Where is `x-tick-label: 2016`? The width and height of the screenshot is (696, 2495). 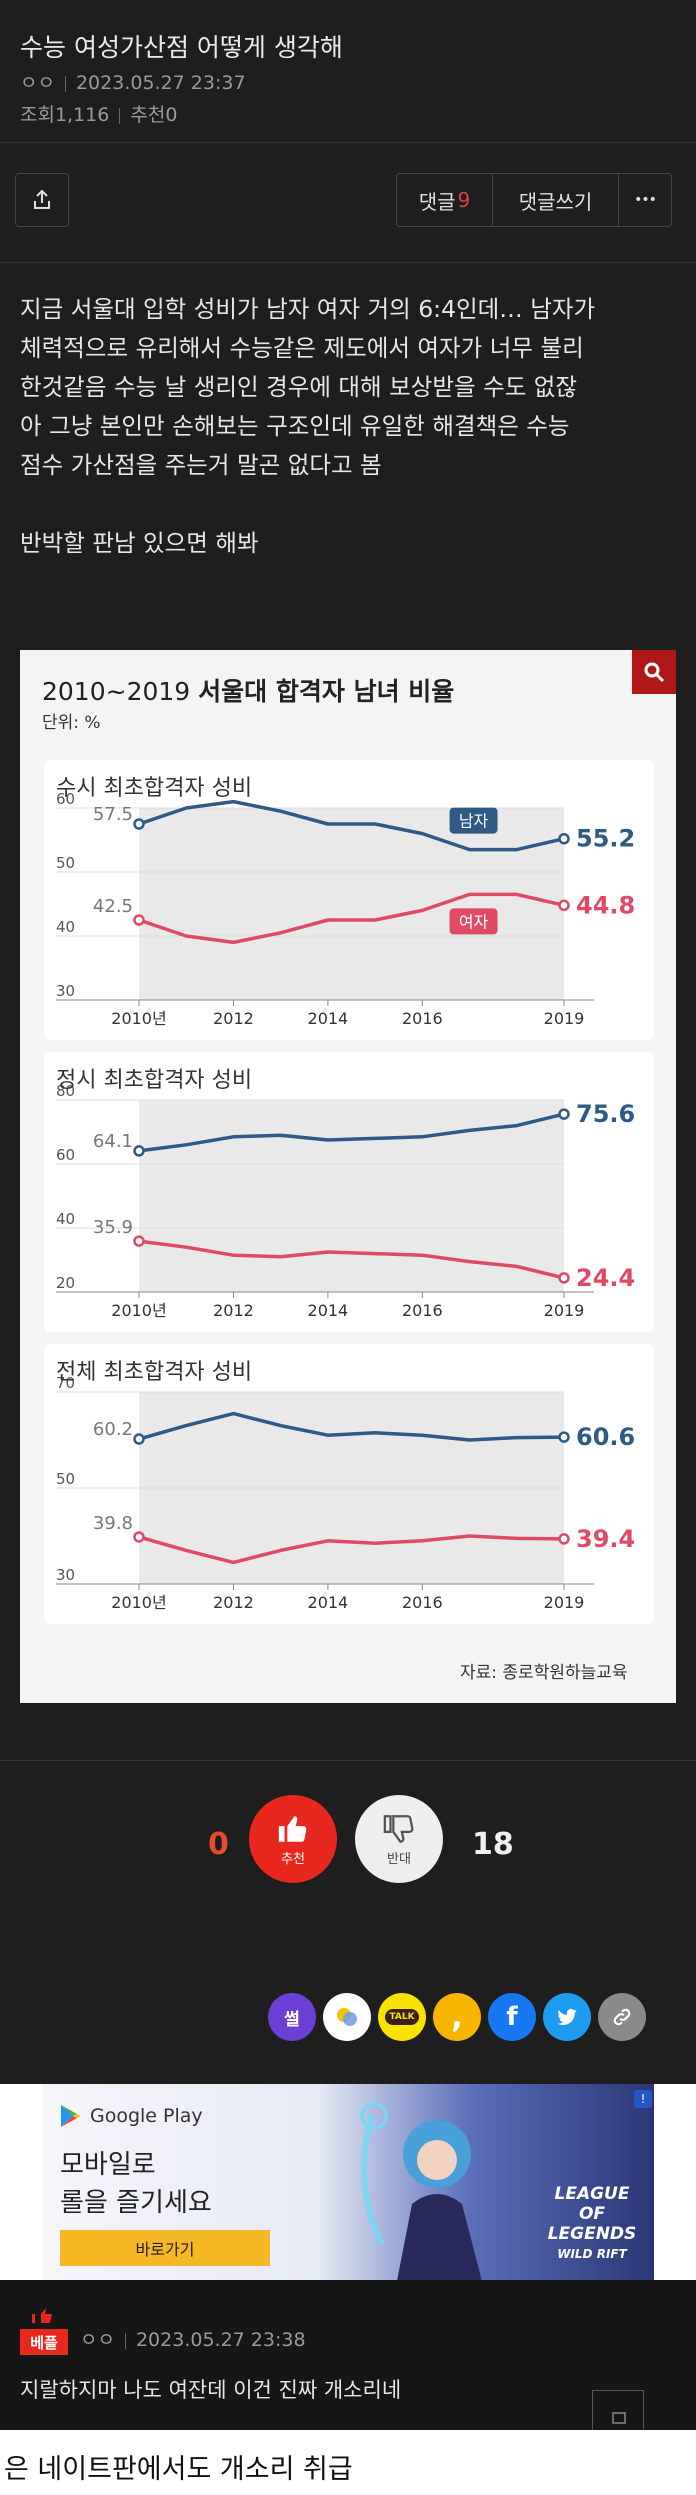
x-tick-label: 2016 is located at coordinates (422, 1018).